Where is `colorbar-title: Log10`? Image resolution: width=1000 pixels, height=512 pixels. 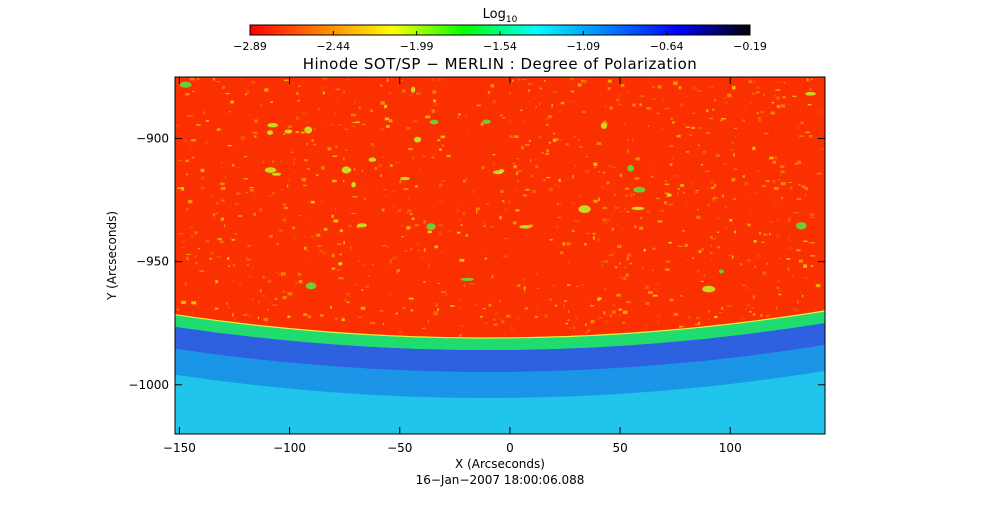
colorbar-title: Log10 is located at coordinates (500, 16).